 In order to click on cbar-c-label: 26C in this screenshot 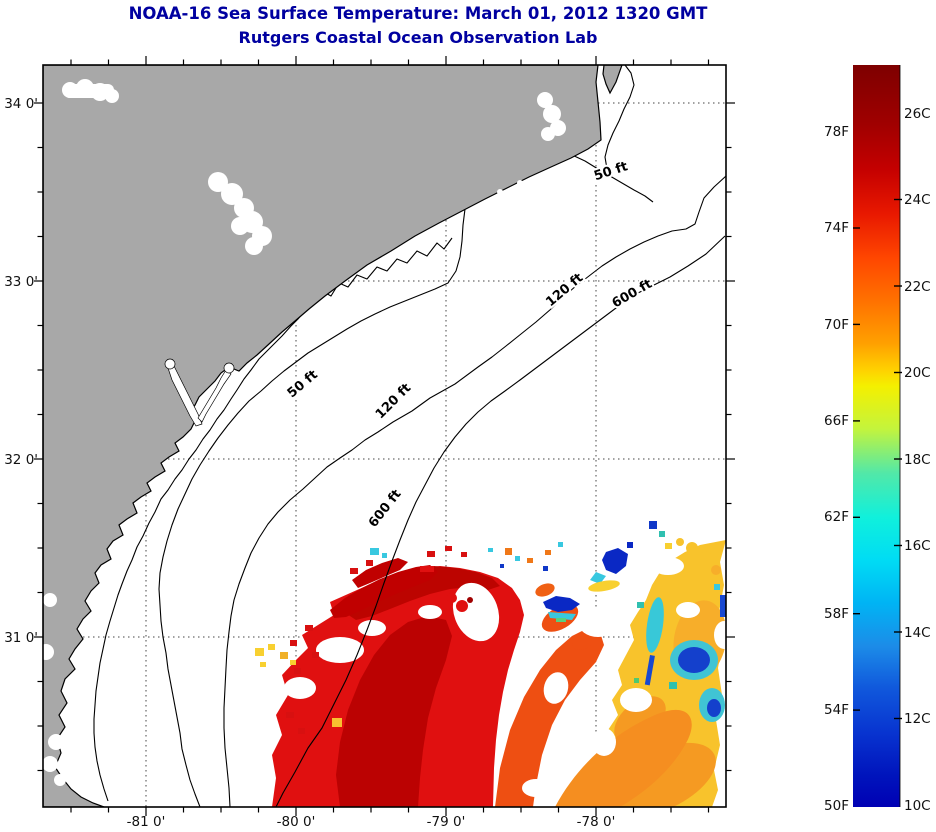, I will do `click(917, 114)`.